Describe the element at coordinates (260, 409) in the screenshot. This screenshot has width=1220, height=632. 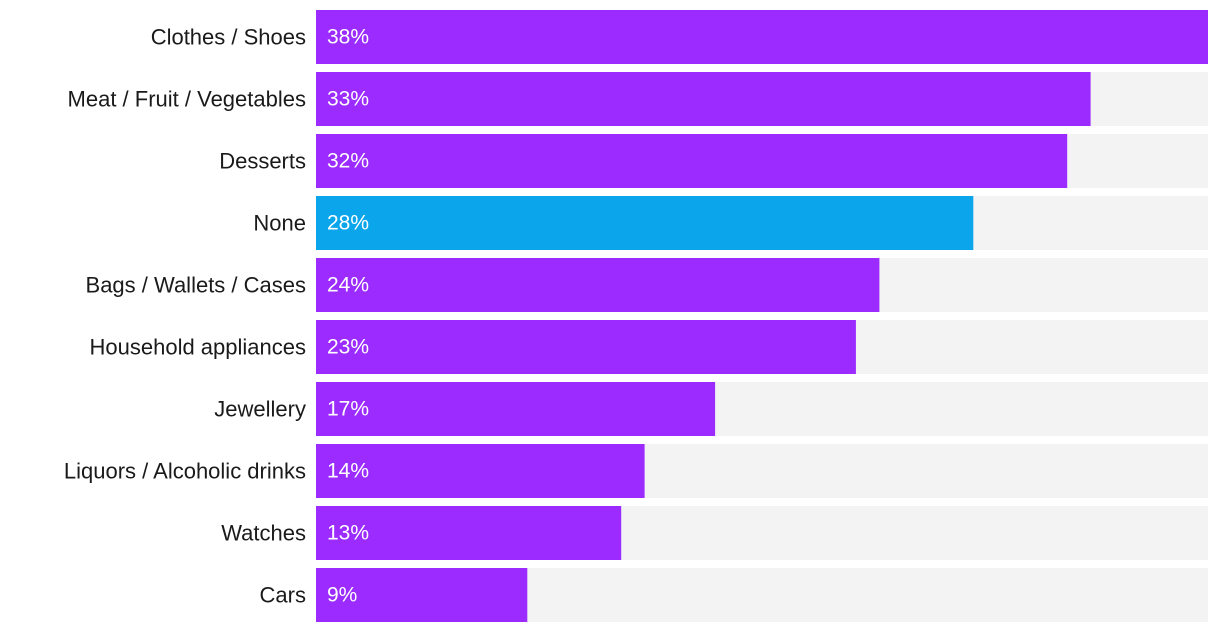
I see `category-label: Jewellery` at that location.